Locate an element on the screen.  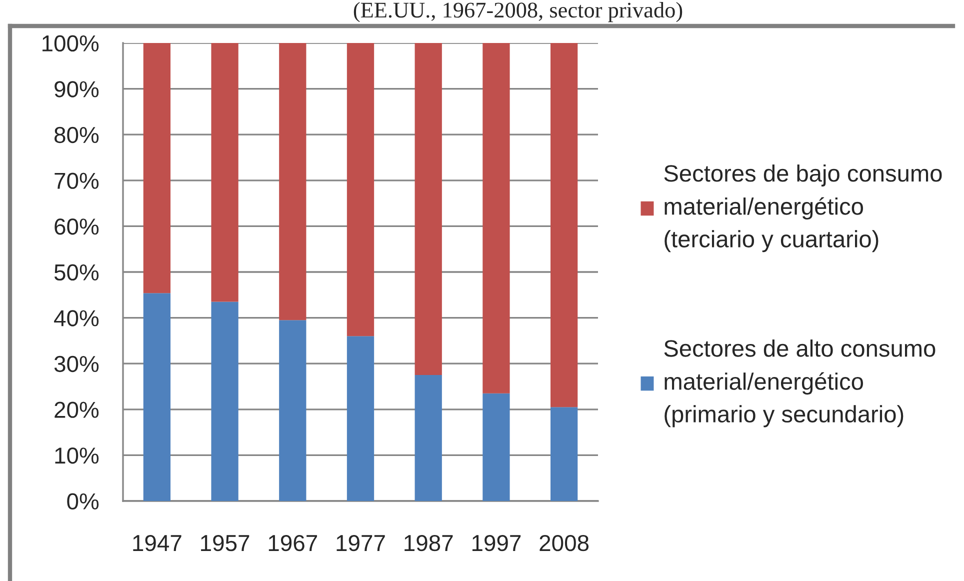
x-tick-label: 1947 is located at coordinates (157, 543).